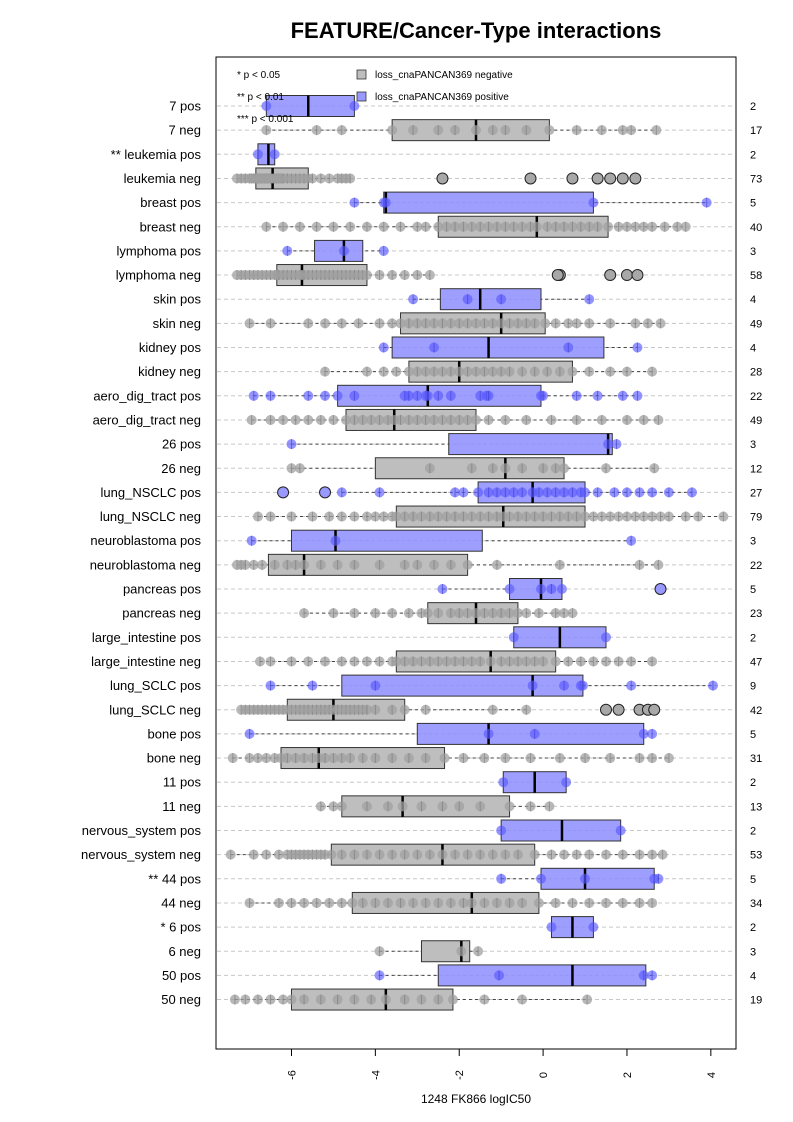 The height and width of the screenshot is (1122, 793). I want to click on row-label: aero_dig_tract pos, so click(147, 395).